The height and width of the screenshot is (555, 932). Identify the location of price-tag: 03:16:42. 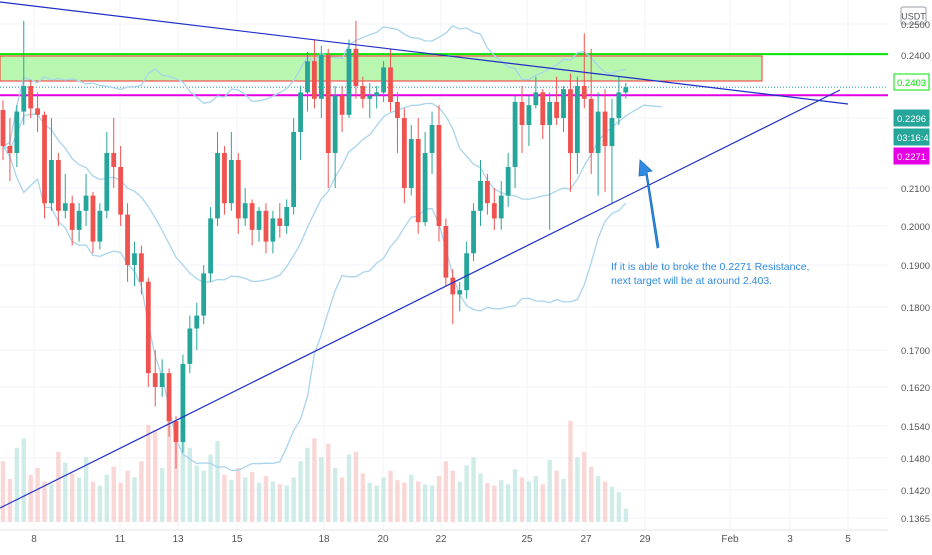
(912, 137).